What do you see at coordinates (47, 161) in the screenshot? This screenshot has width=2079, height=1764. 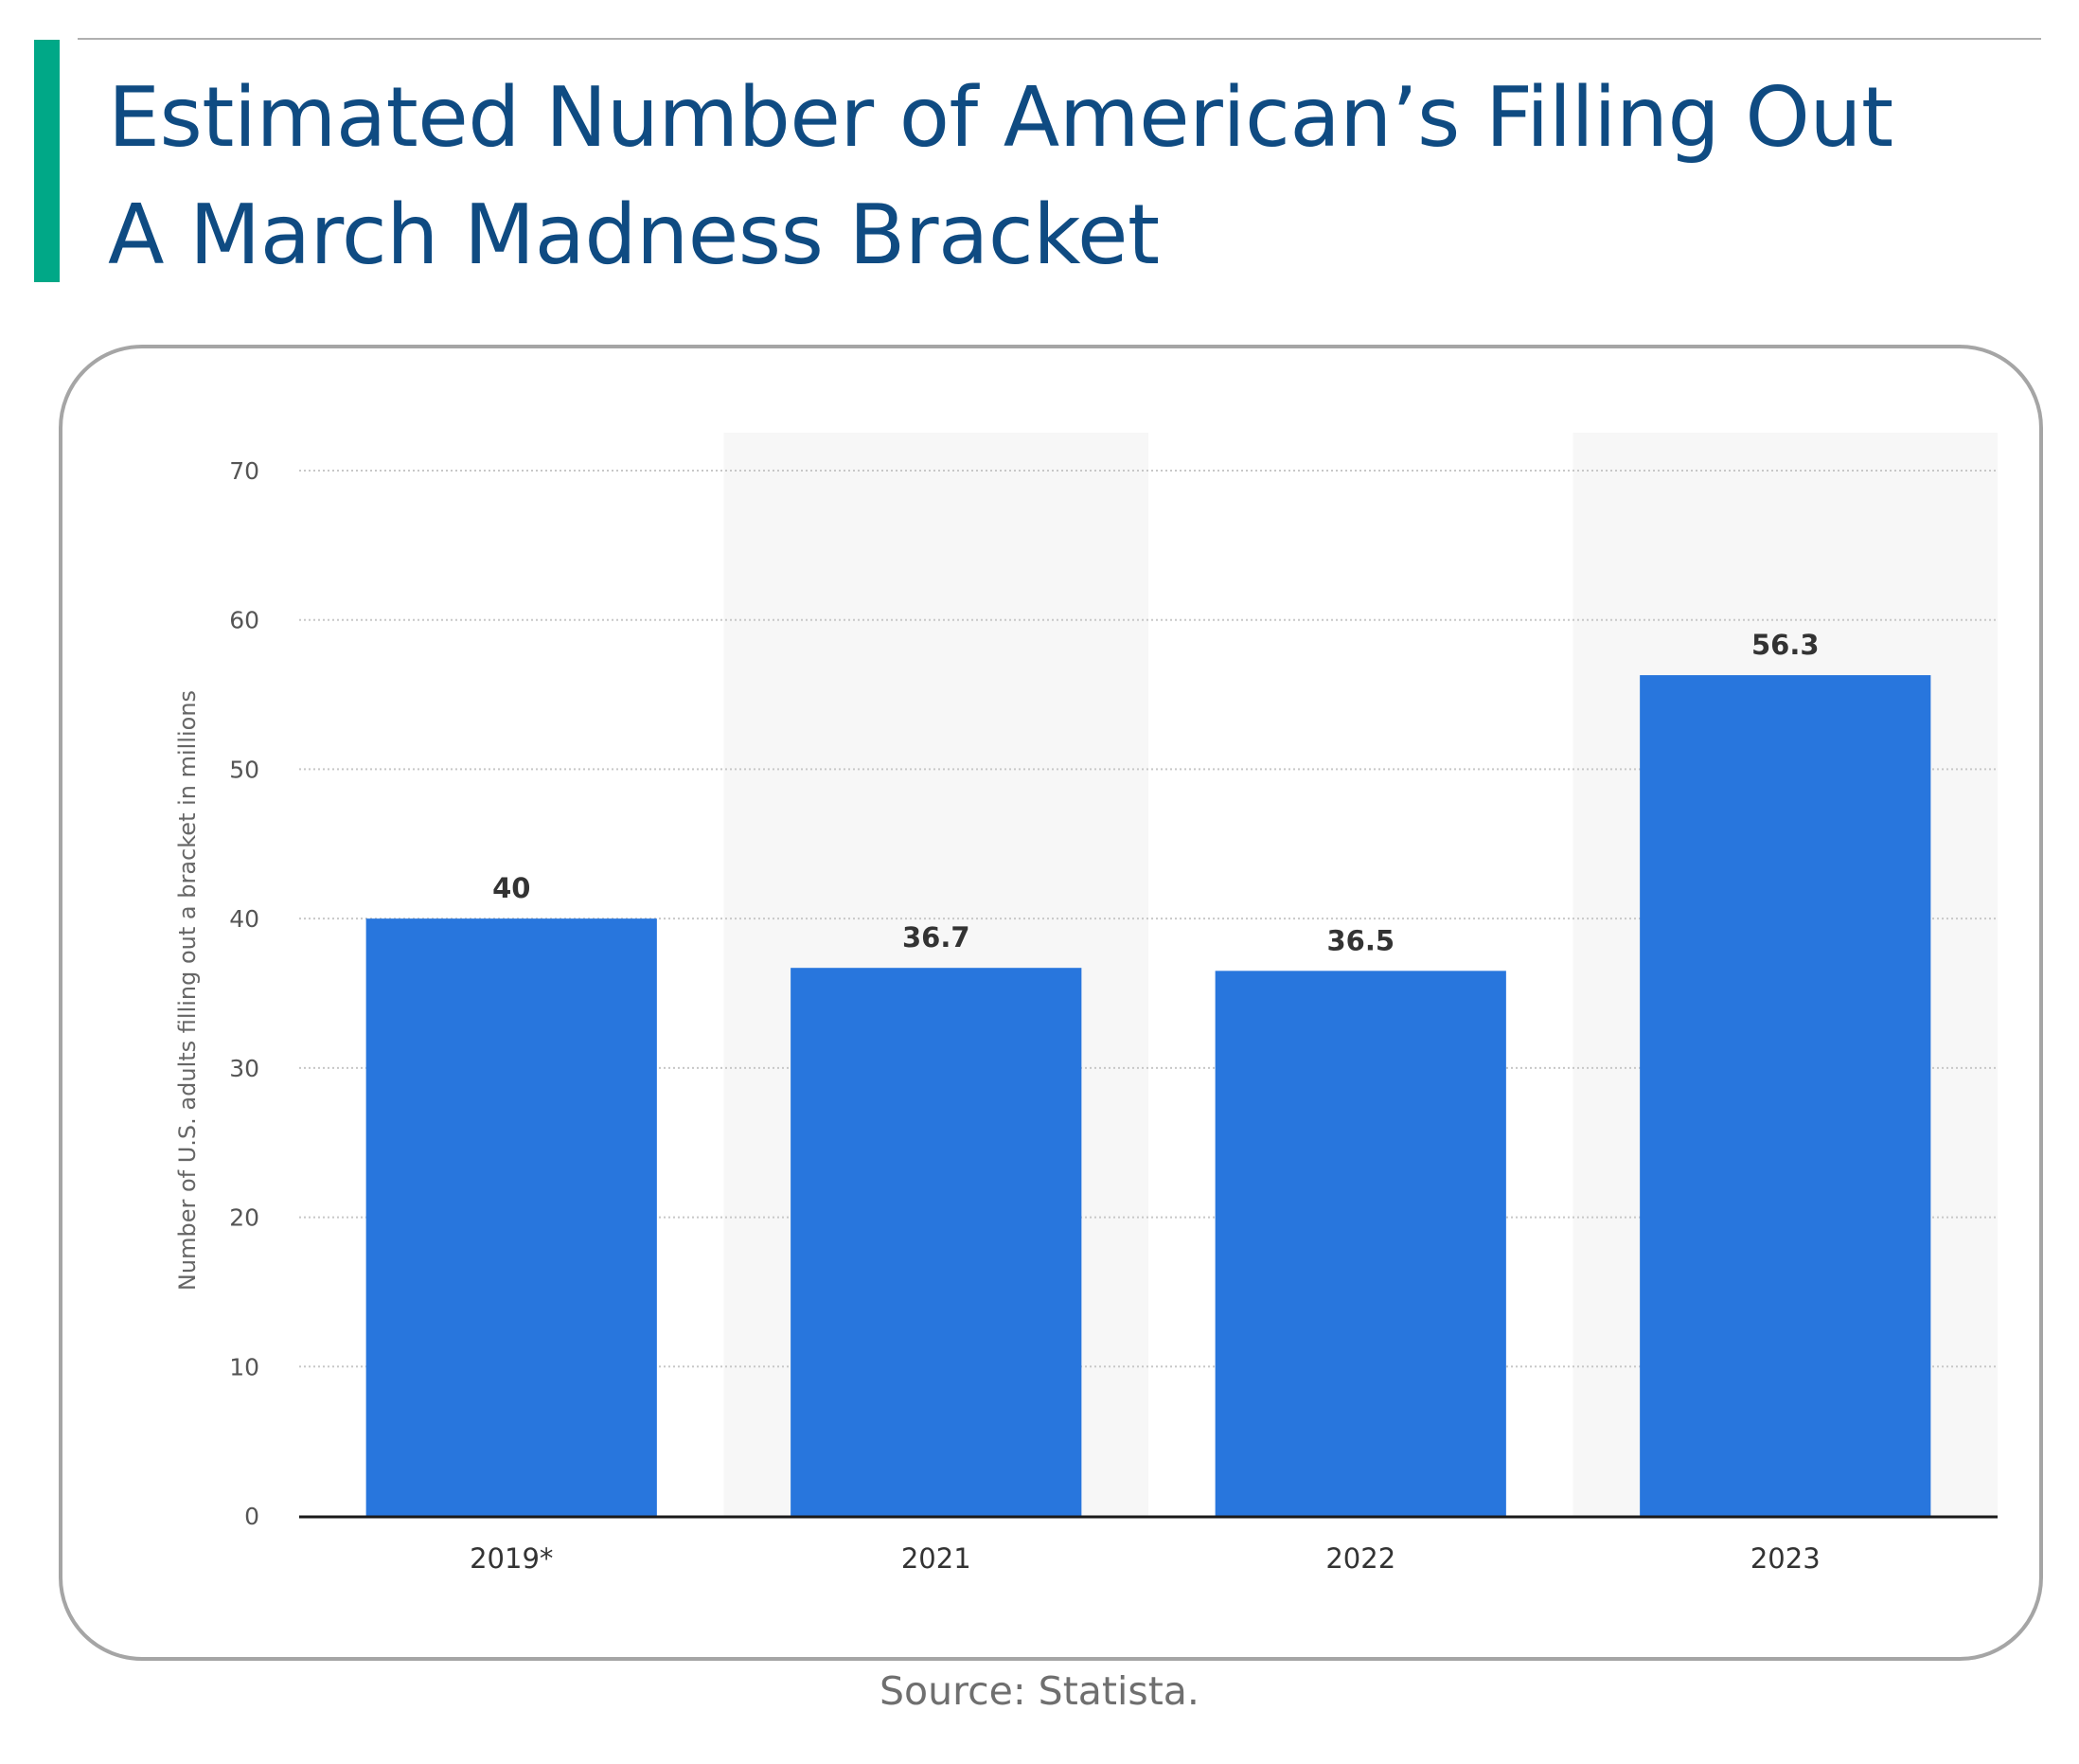 I see `accent-bar` at bounding box center [47, 161].